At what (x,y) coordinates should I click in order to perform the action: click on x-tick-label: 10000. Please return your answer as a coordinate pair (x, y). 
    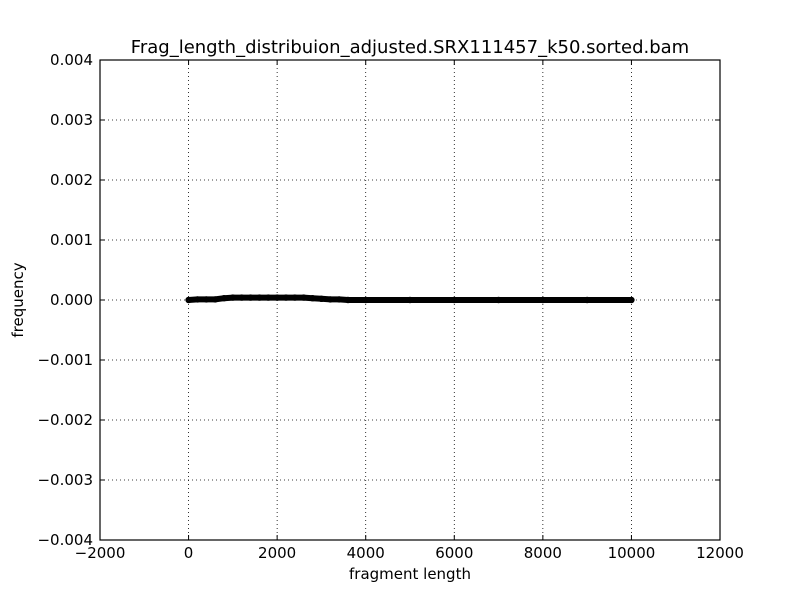
    Looking at the image, I should click on (632, 553).